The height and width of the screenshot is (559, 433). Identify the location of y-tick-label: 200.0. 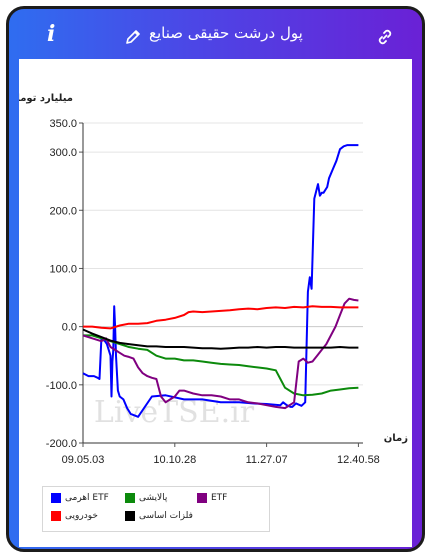
(63, 211).